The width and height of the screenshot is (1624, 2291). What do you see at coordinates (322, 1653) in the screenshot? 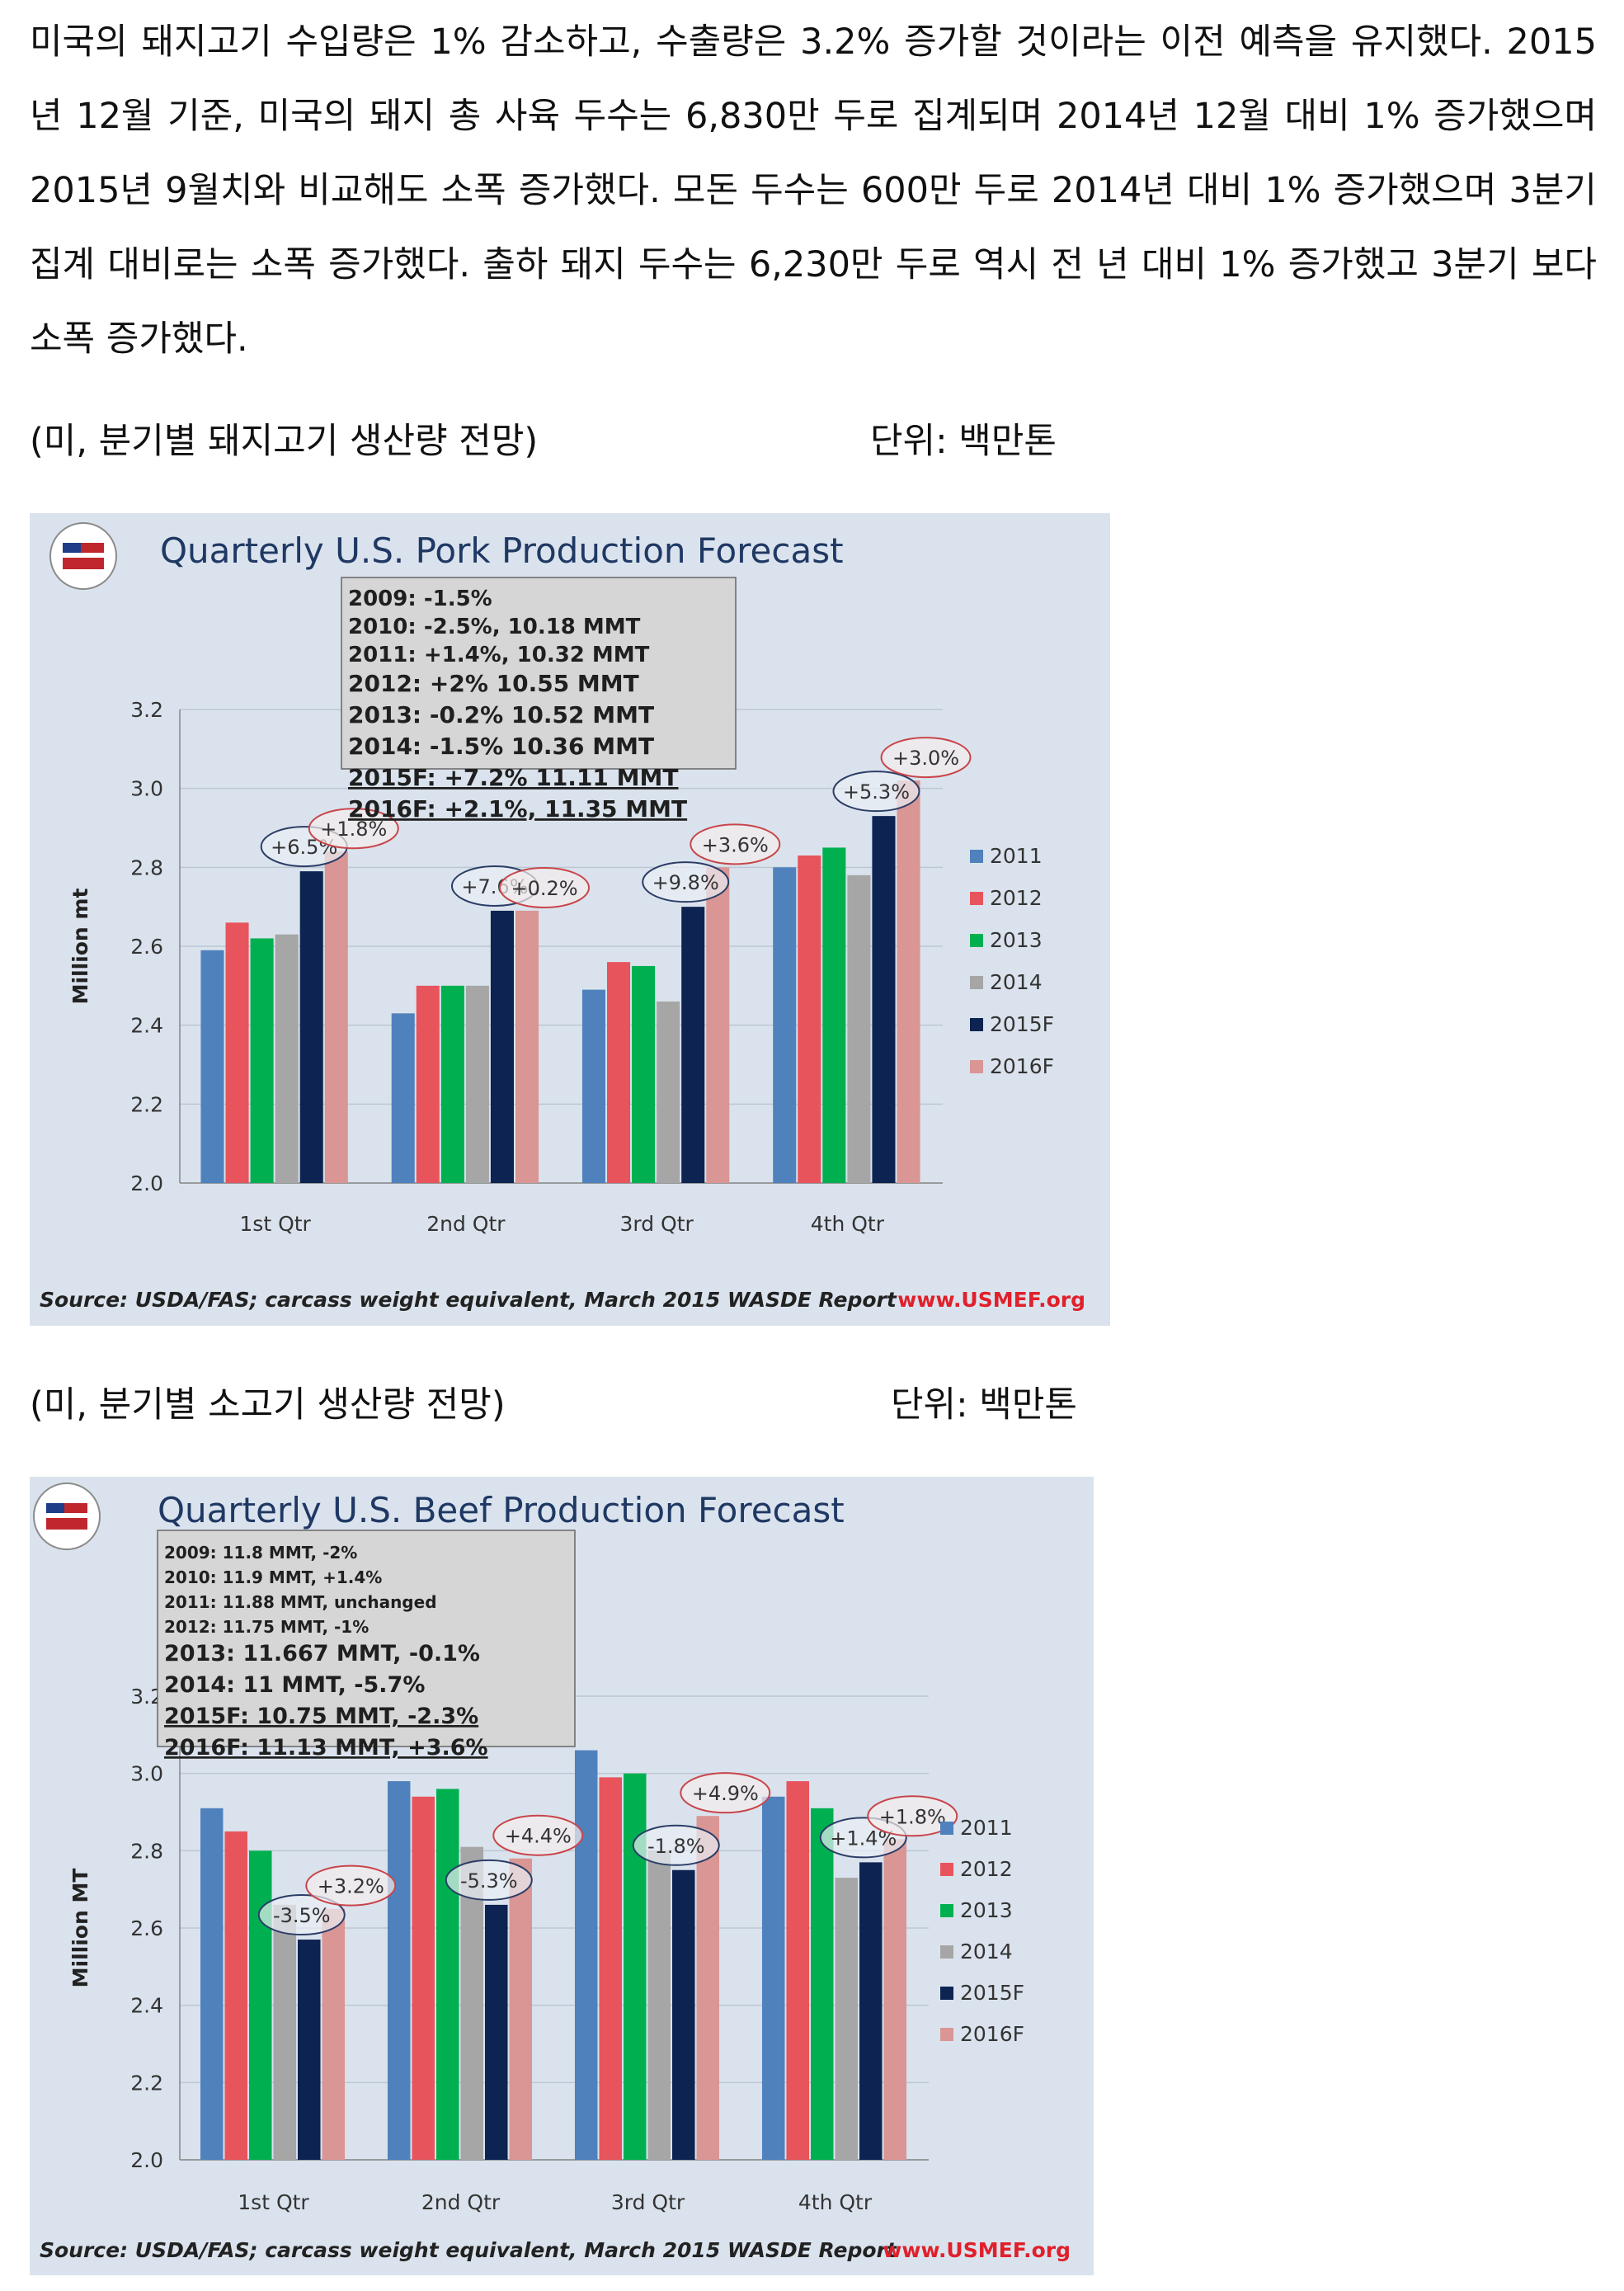
I see `notes-line: 2013: 11.667 MMT, -0.1%` at bounding box center [322, 1653].